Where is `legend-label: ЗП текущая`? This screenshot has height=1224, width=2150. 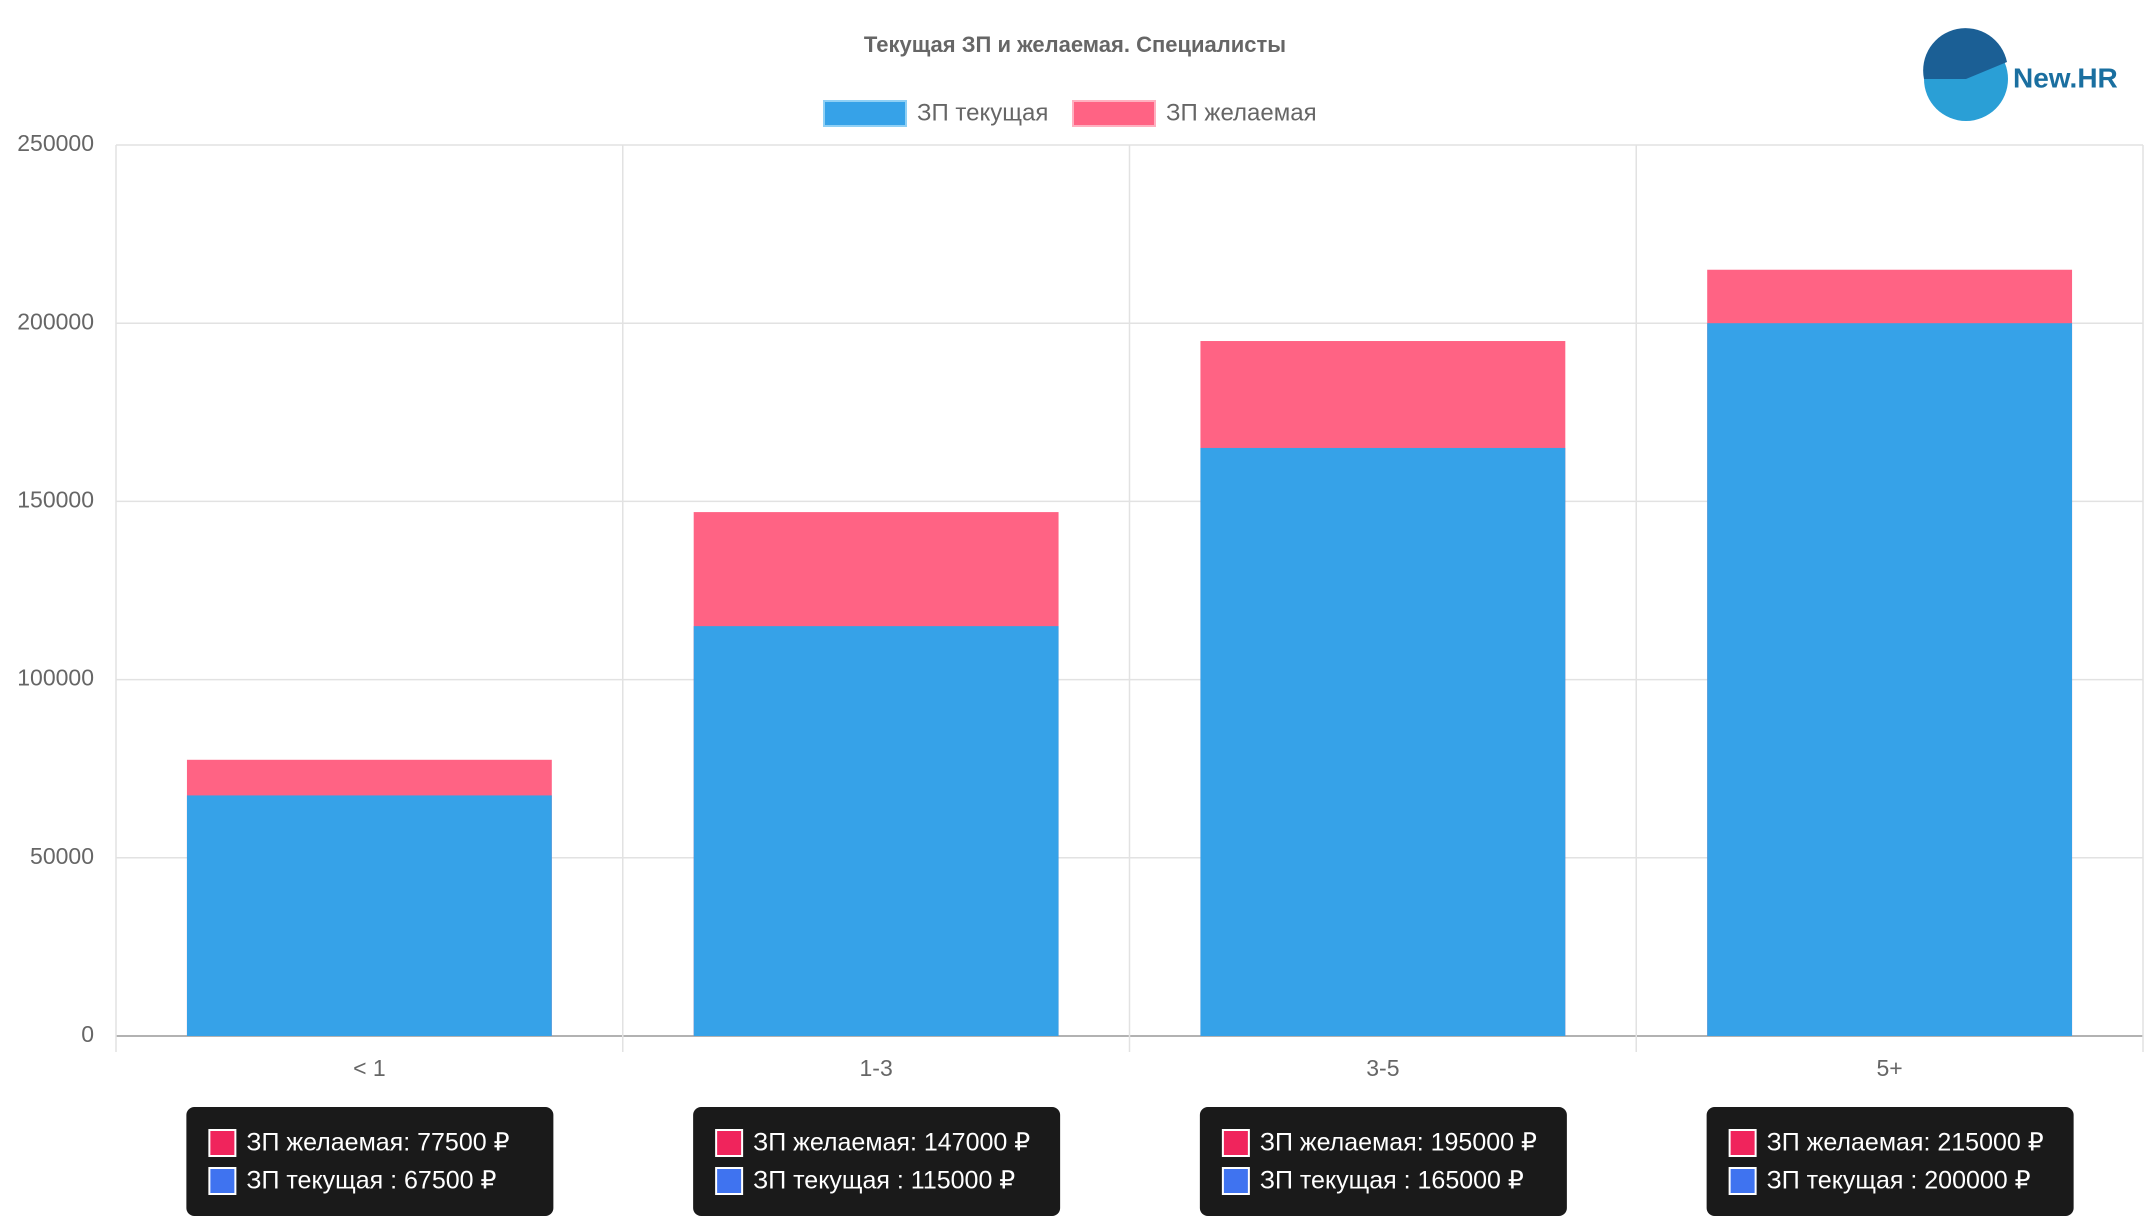 legend-label: ЗП текущая is located at coordinates (982, 112).